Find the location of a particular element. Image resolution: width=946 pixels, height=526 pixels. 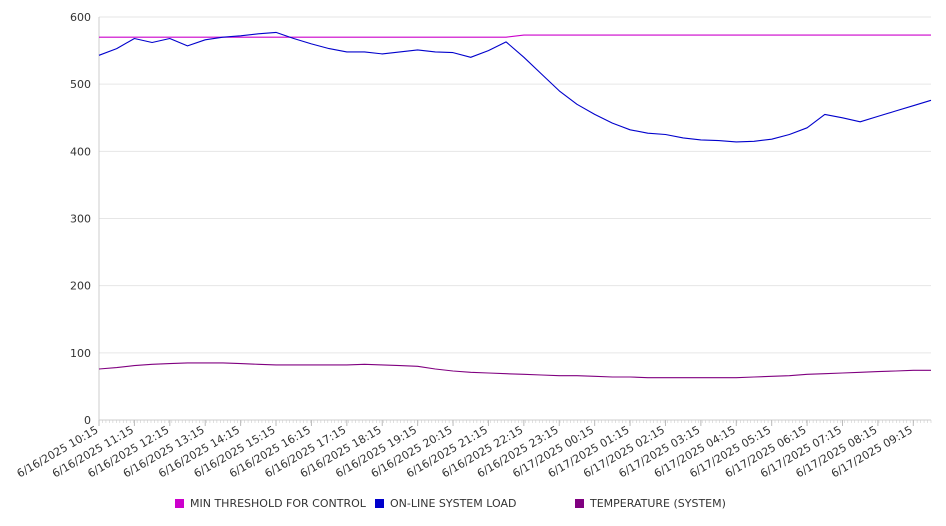

y-tick-label: 600 is located at coordinates (80, 17).